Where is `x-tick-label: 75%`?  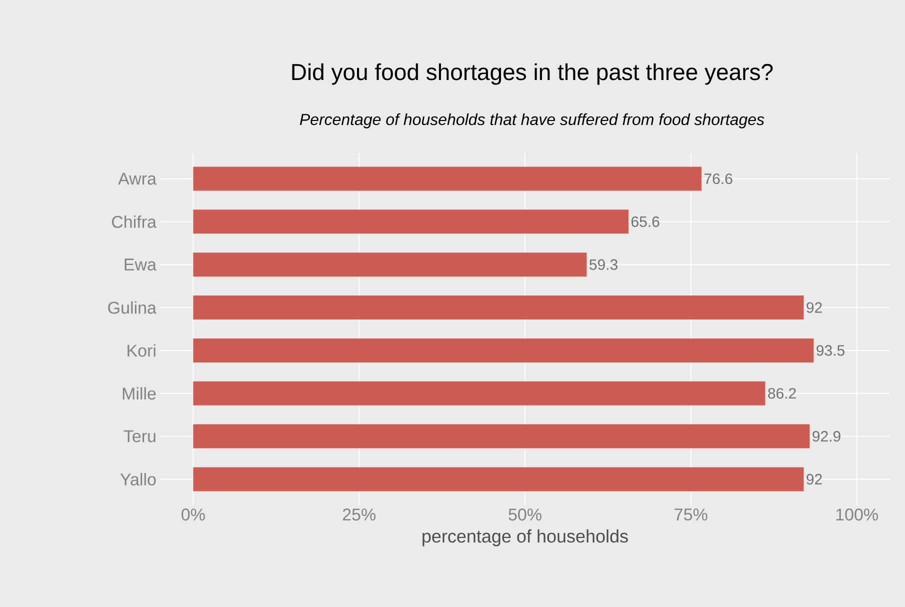
x-tick-label: 75% is located at coordinates (691, 514).